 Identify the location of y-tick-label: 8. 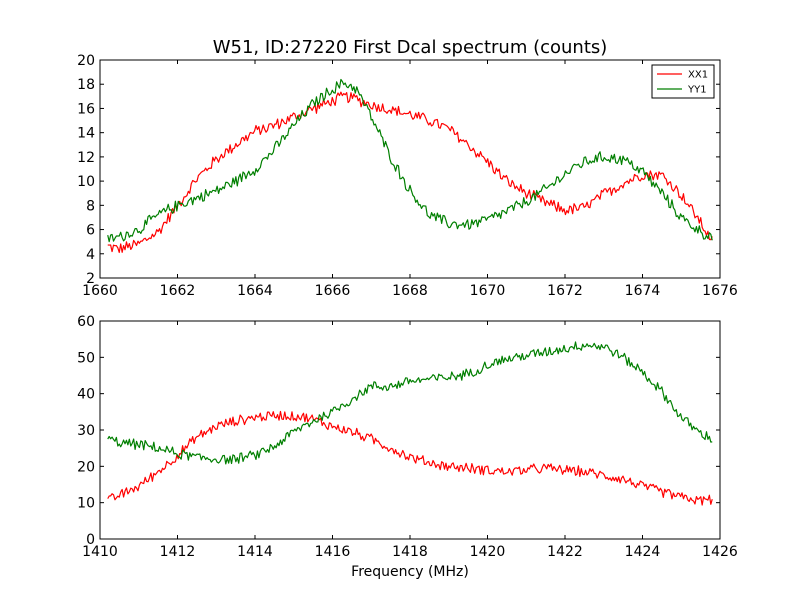
(90, 206).